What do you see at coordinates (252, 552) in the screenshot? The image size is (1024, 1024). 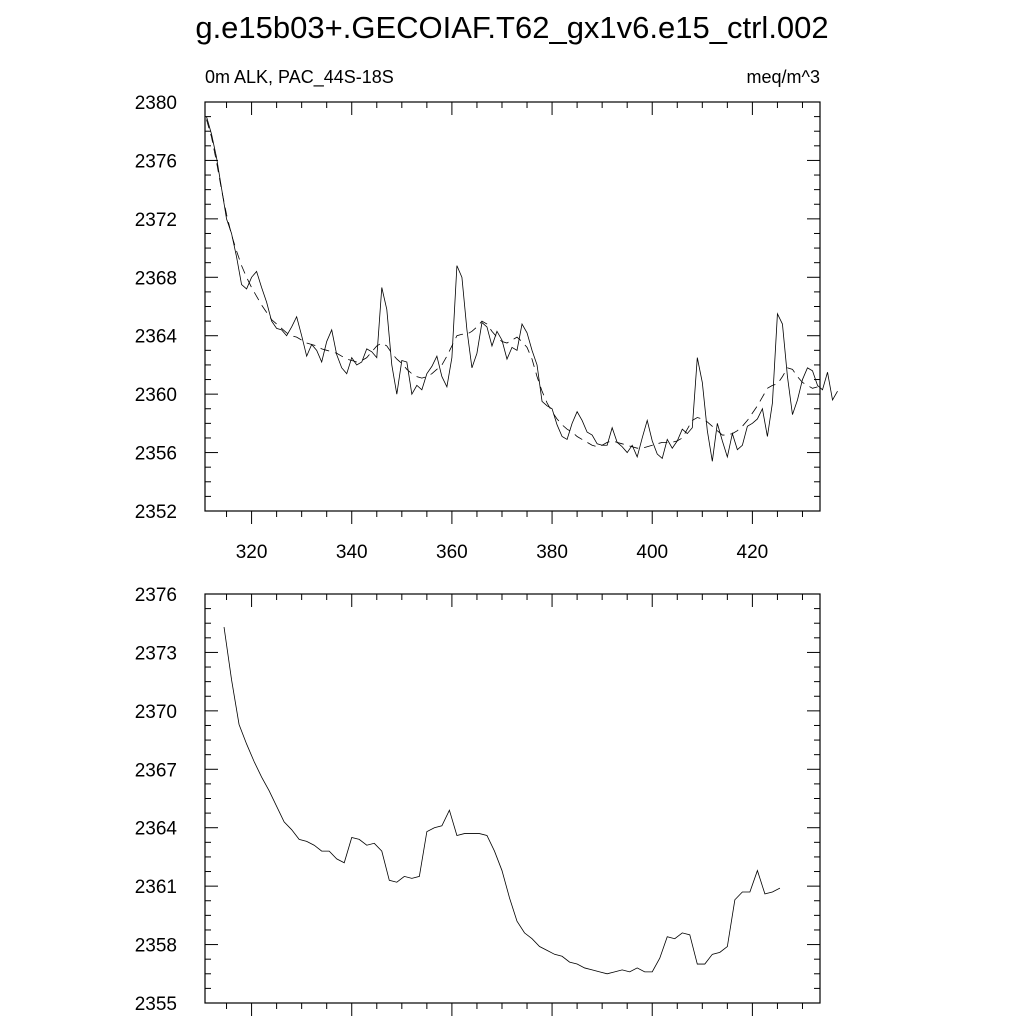 I see `x-tick-label: 320` at bounding box center [252, 552].